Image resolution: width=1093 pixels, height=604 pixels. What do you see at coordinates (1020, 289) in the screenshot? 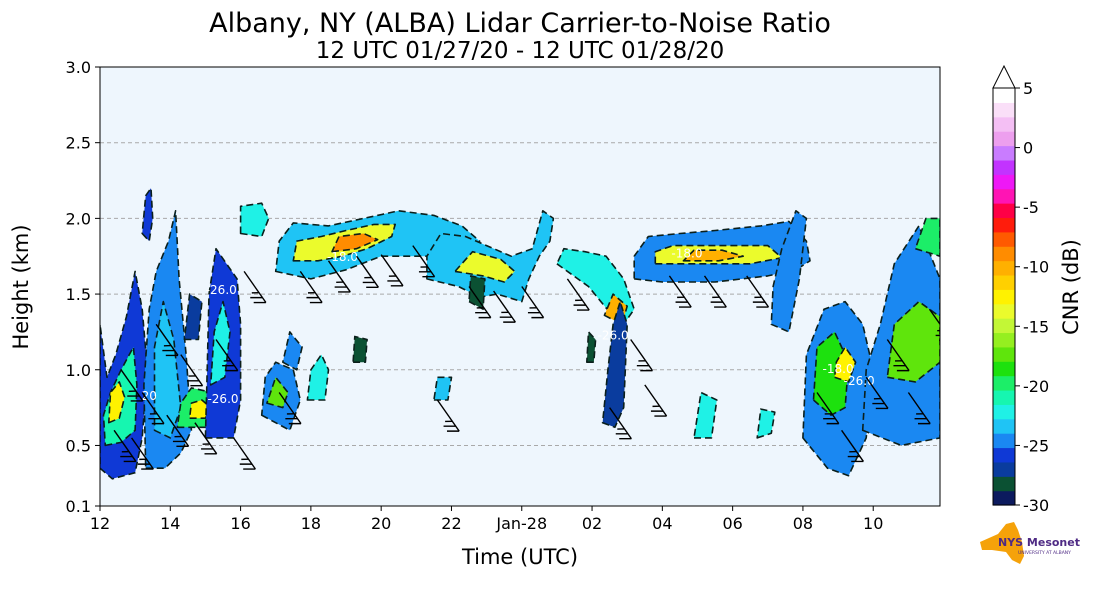
I see `colorbar: 5 0 -5 -10 -15 -20 -25 -30` at bounding box center [1020, 289].